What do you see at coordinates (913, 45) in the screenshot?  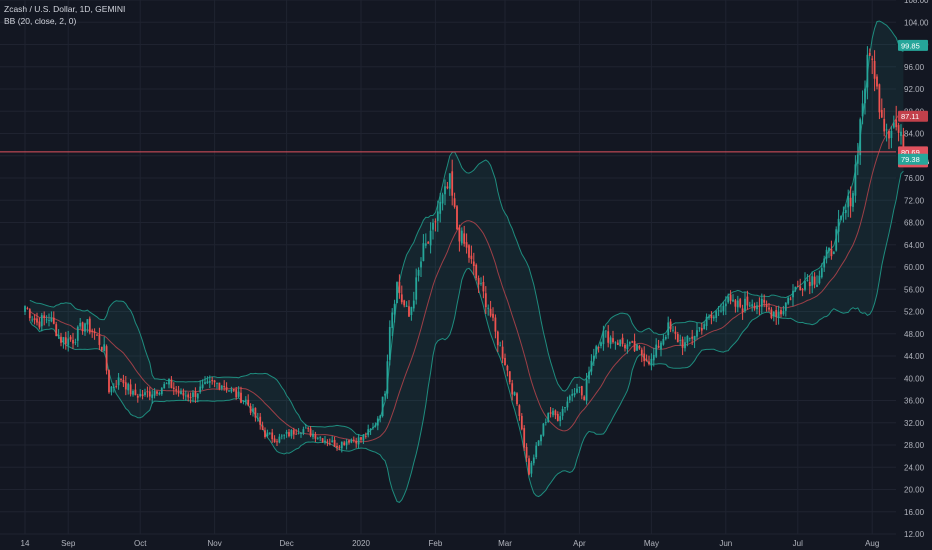 I see `bb-upper-label: 99.85` at bounding box center [913, 45].